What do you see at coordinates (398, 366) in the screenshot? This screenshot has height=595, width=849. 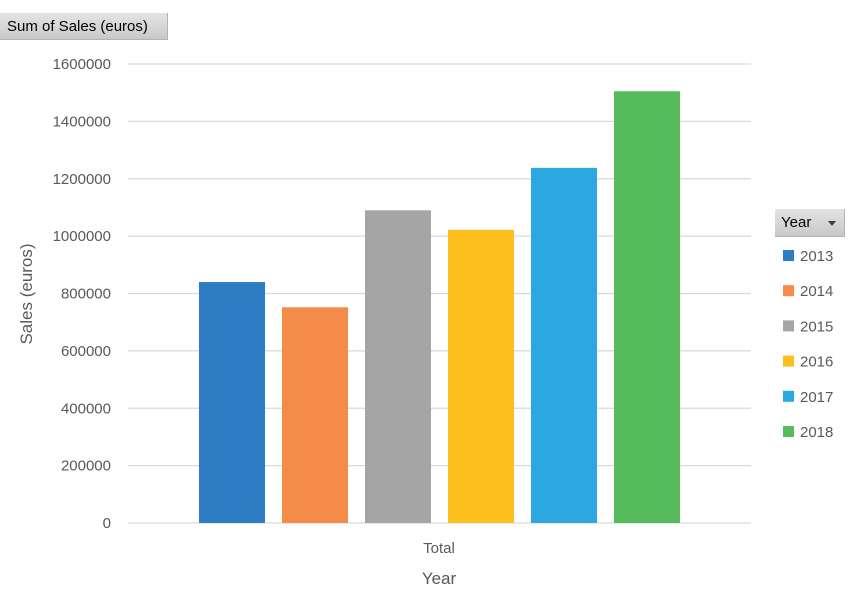 I see `bar-2015` at bounding box center [398, 366].